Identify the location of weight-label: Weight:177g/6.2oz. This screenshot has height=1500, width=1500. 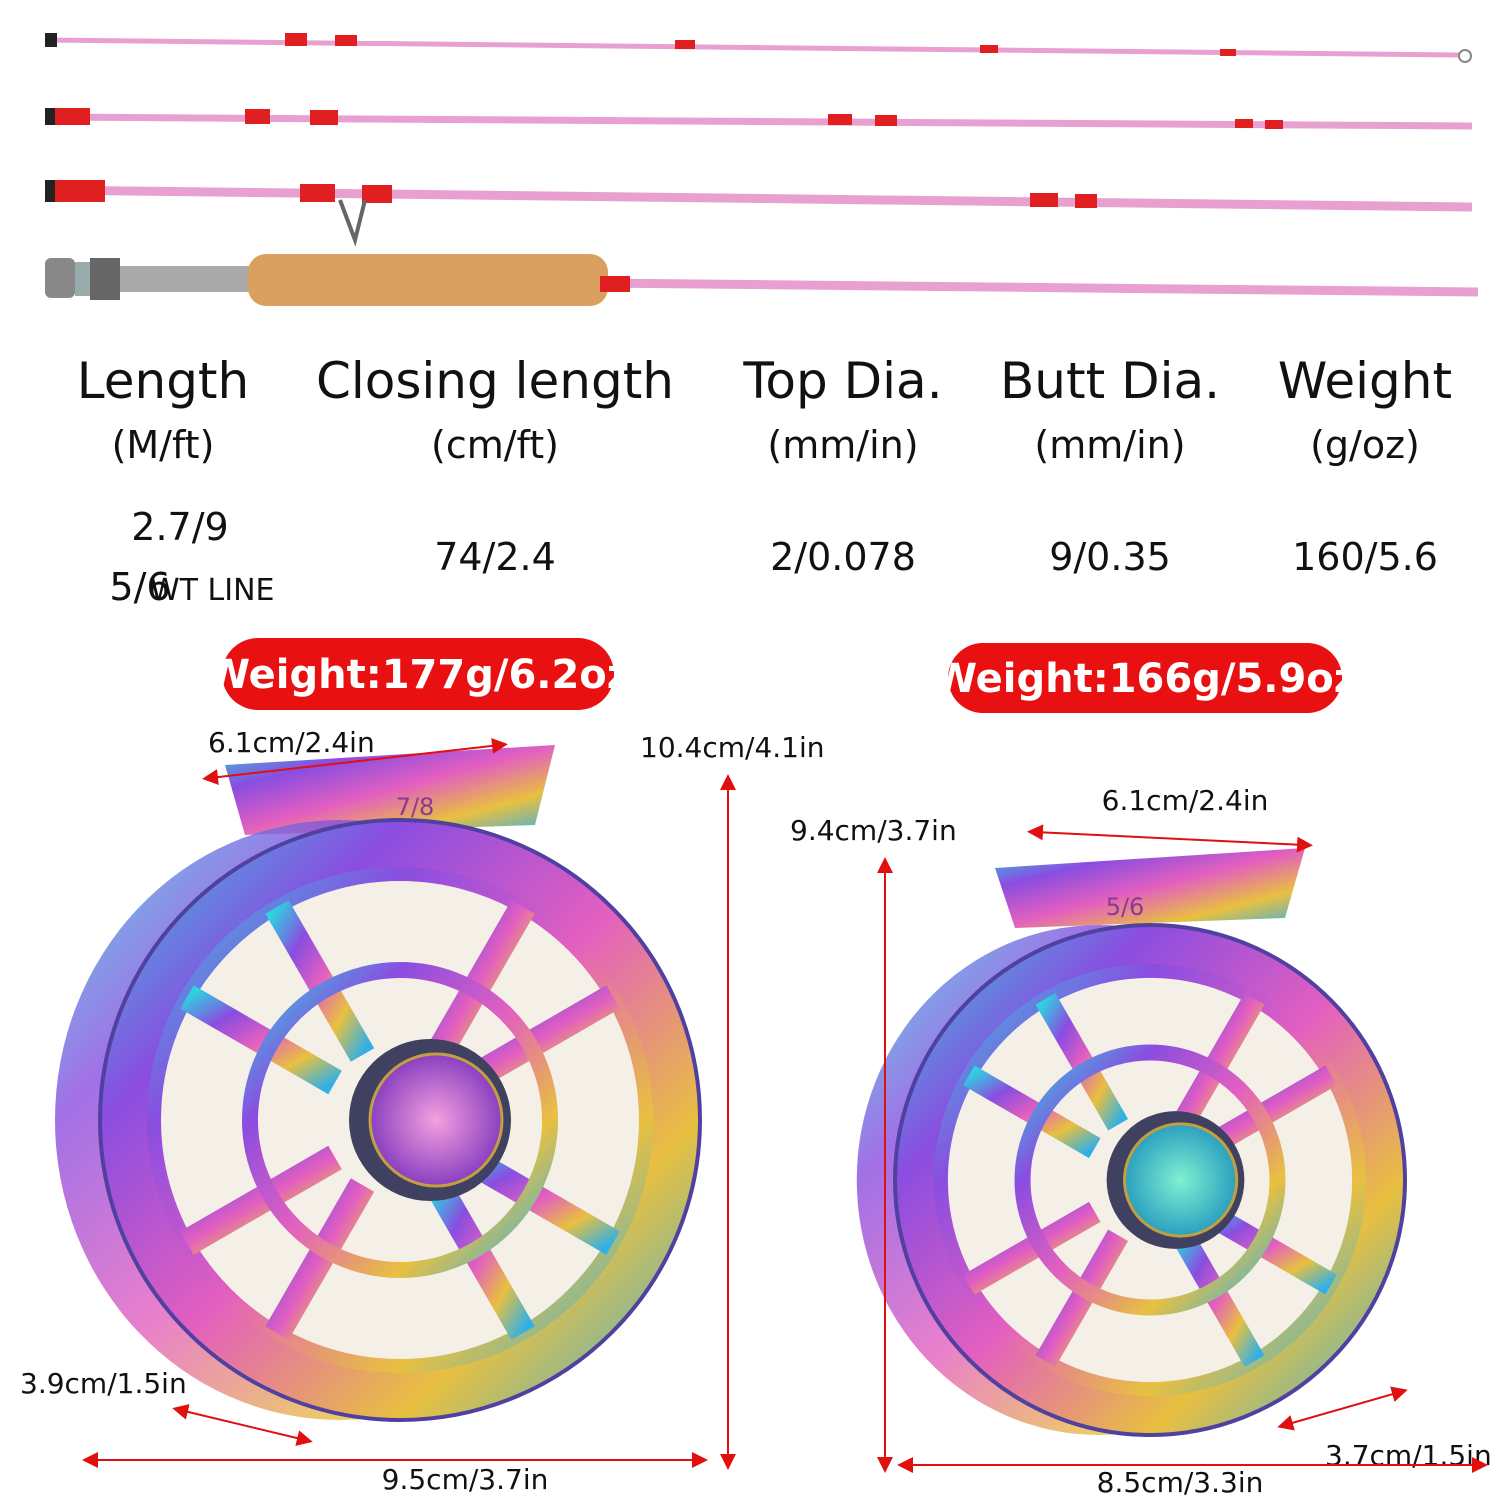
(418, 675).